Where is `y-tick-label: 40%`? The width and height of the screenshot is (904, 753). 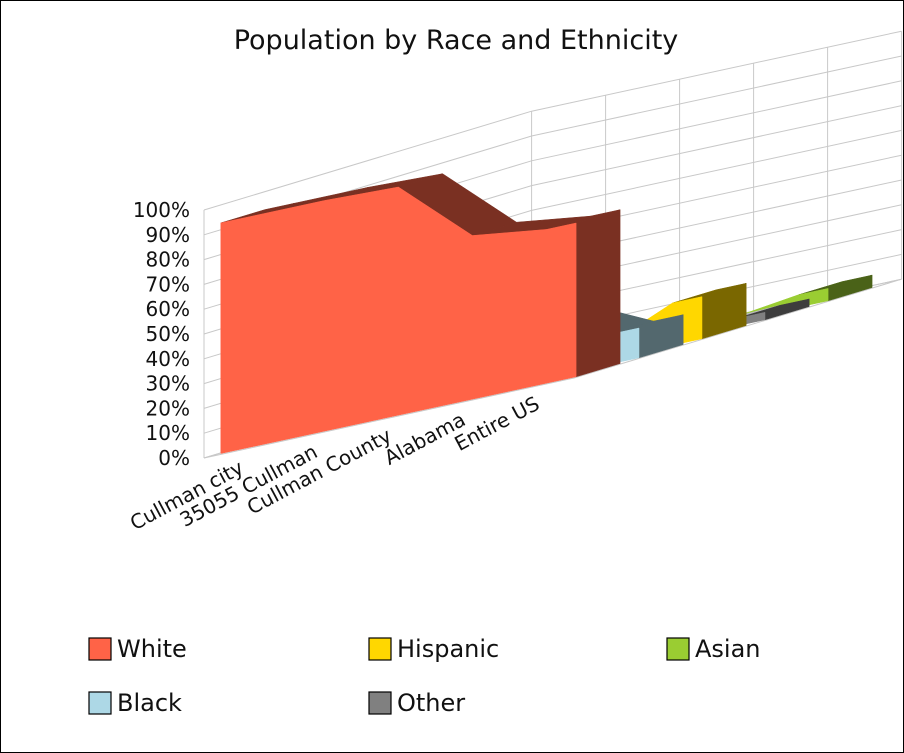
y-tick-label: 40% is located at coordinates (168, 359).